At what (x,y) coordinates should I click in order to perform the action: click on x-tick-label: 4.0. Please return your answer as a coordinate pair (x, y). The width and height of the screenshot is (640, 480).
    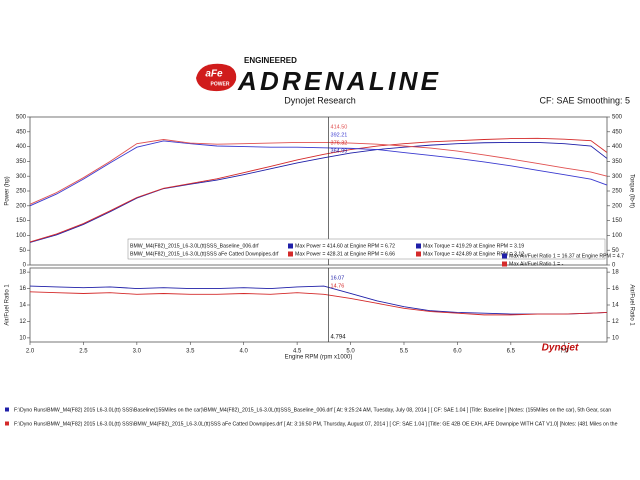
    Looking at the image, I should click on (244, 352).